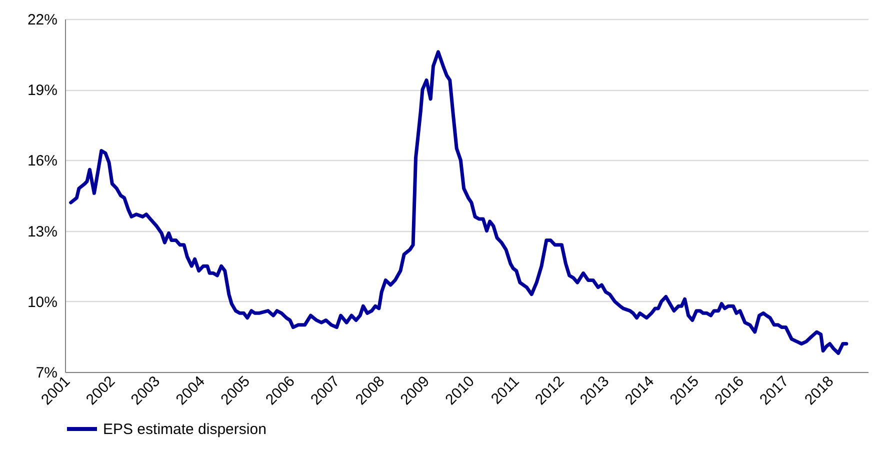 This screenshot has width=874, height=456. What do you see at coordinates (42, 161) in the screenshot?
I see `y-tick-label: 16%` at bounding box center [42, 161].